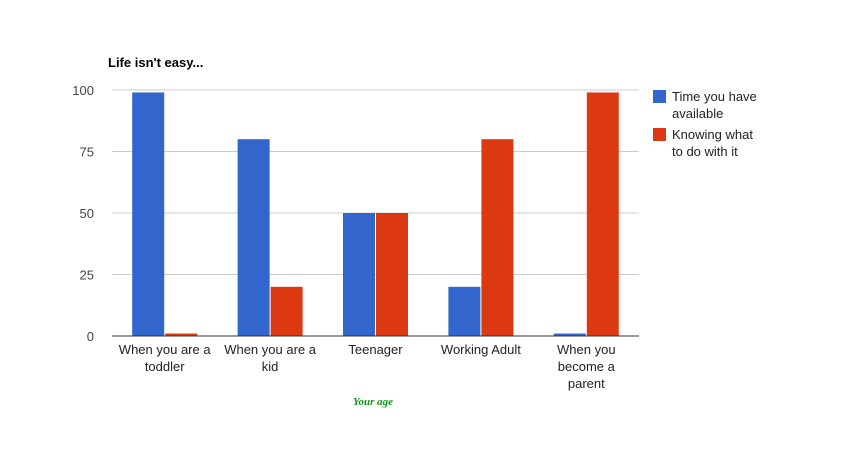 This screenshot has height=459, width=847. What do you see at coordinates (586, 383) in the screenshot?
I see `x-category-label: parent` at bounding box center [586, 383].